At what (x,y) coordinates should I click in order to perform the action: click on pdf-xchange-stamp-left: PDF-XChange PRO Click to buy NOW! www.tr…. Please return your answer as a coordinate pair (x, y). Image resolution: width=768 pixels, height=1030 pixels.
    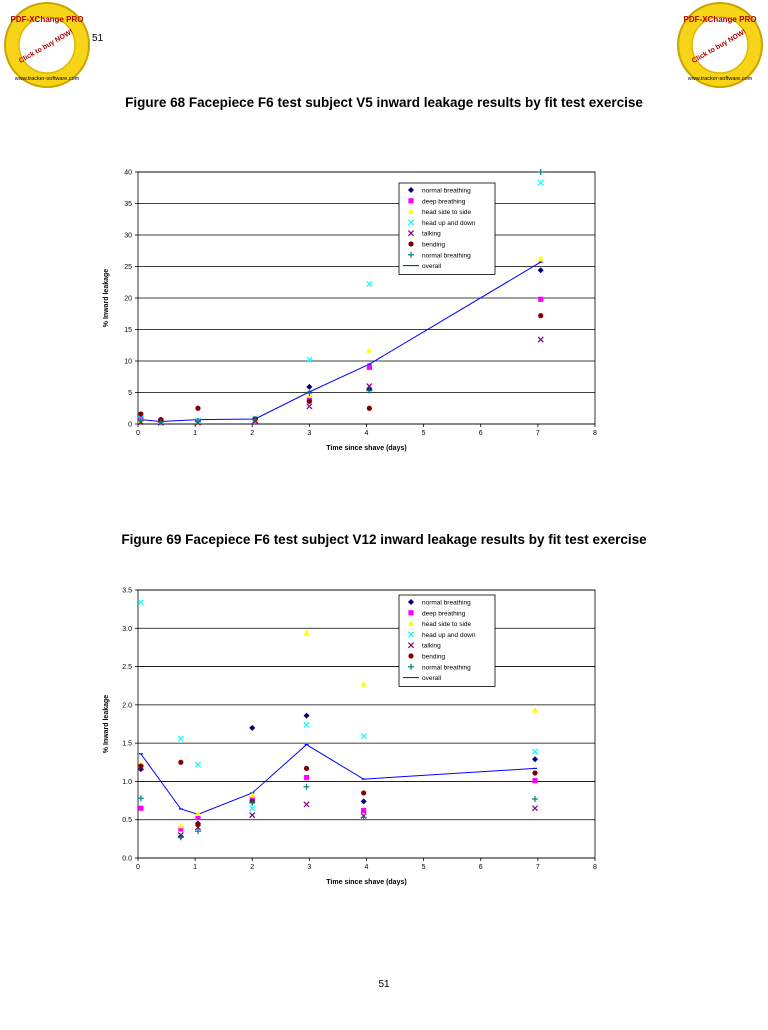
    Looking at the image, I should click on (47, 45).